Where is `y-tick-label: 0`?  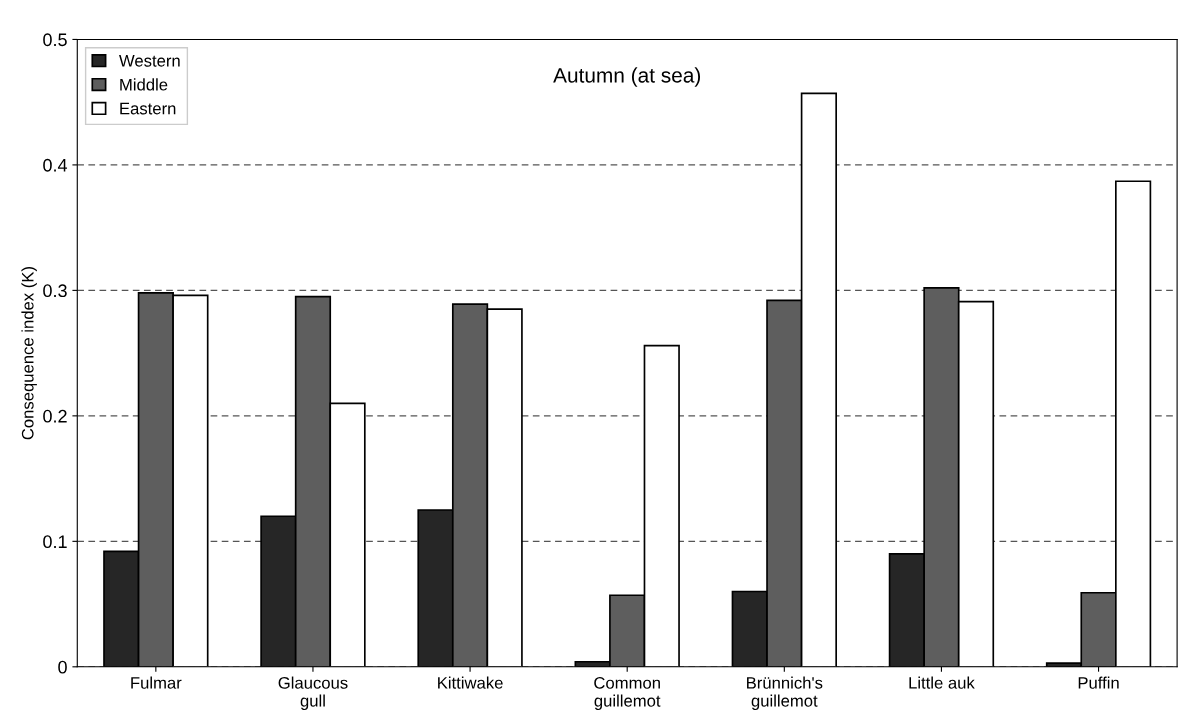
y-tick-label: 0 is located at coordinates (62, 667).